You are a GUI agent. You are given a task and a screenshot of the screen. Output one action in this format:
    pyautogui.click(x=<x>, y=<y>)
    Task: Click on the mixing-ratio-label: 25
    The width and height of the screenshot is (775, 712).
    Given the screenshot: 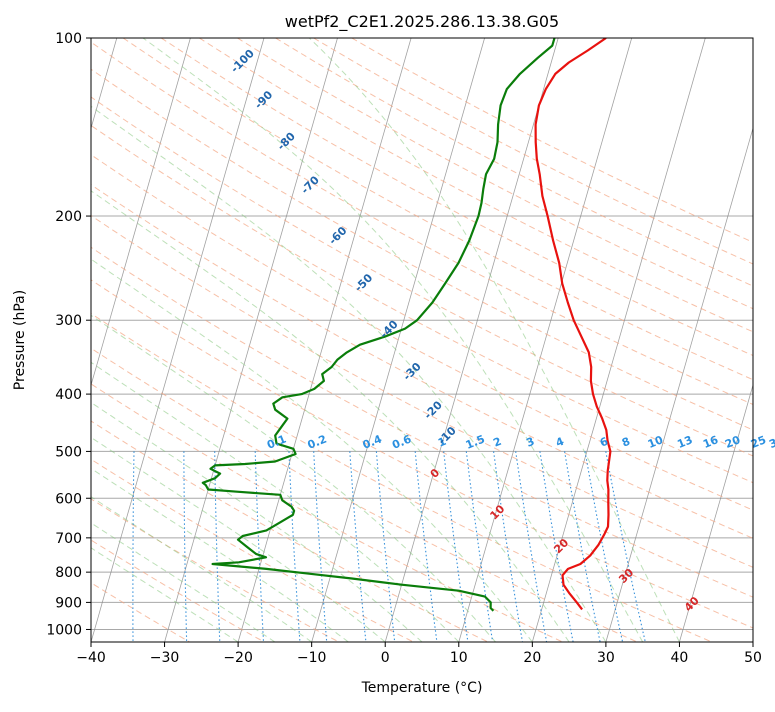 What is the action you would take?
    pyautogui.click(x=758, y=442)
    